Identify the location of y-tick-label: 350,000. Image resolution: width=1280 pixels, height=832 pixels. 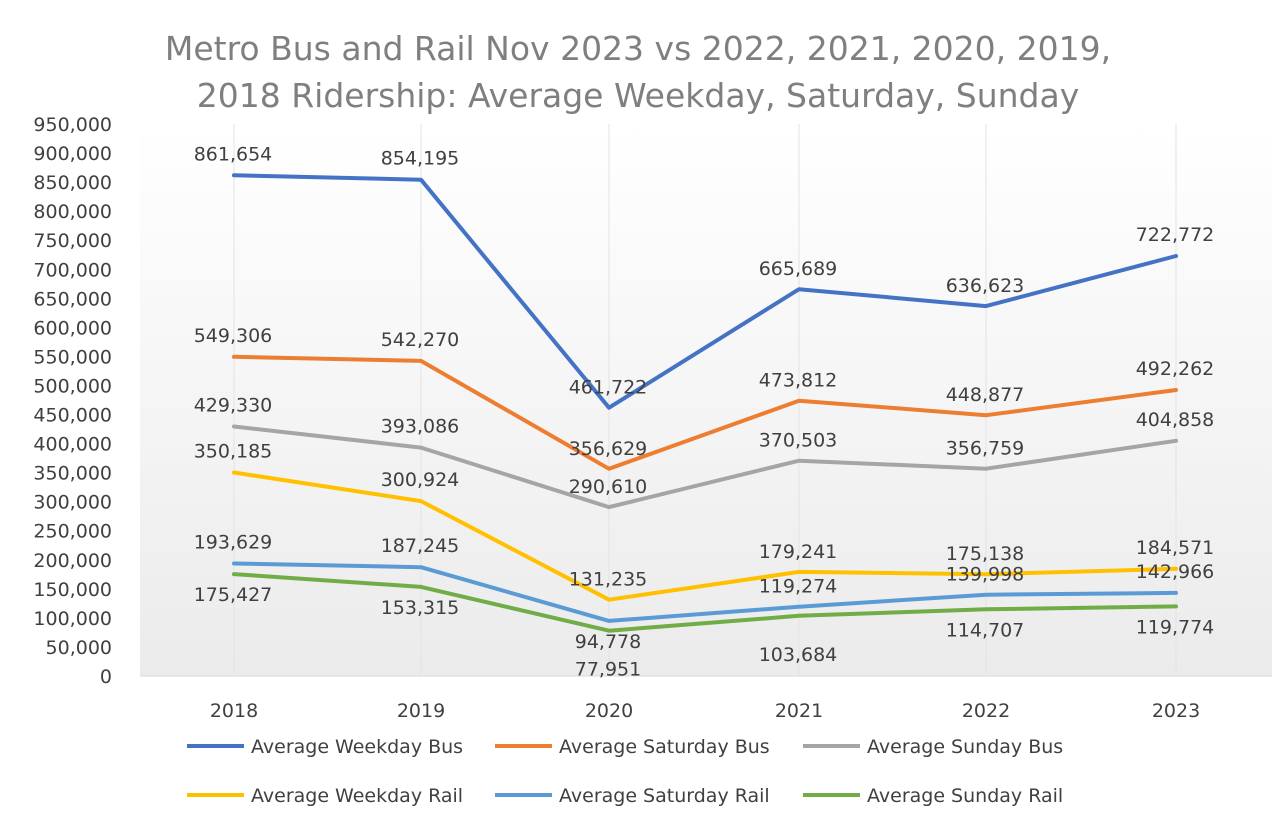
(72, 474).